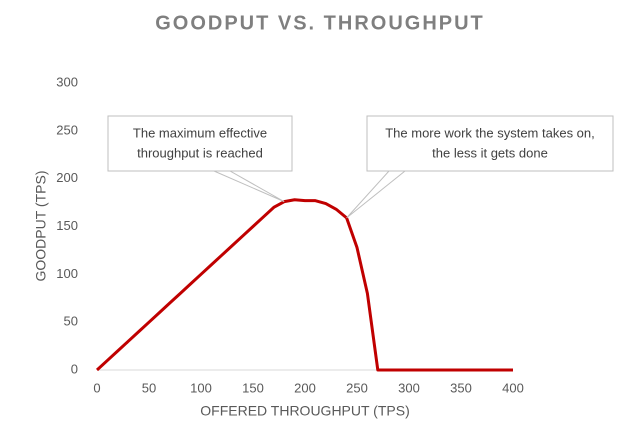 This screenshot has height=436, width=639. I want to click on x-tick-label: 250, so click(357, 387).